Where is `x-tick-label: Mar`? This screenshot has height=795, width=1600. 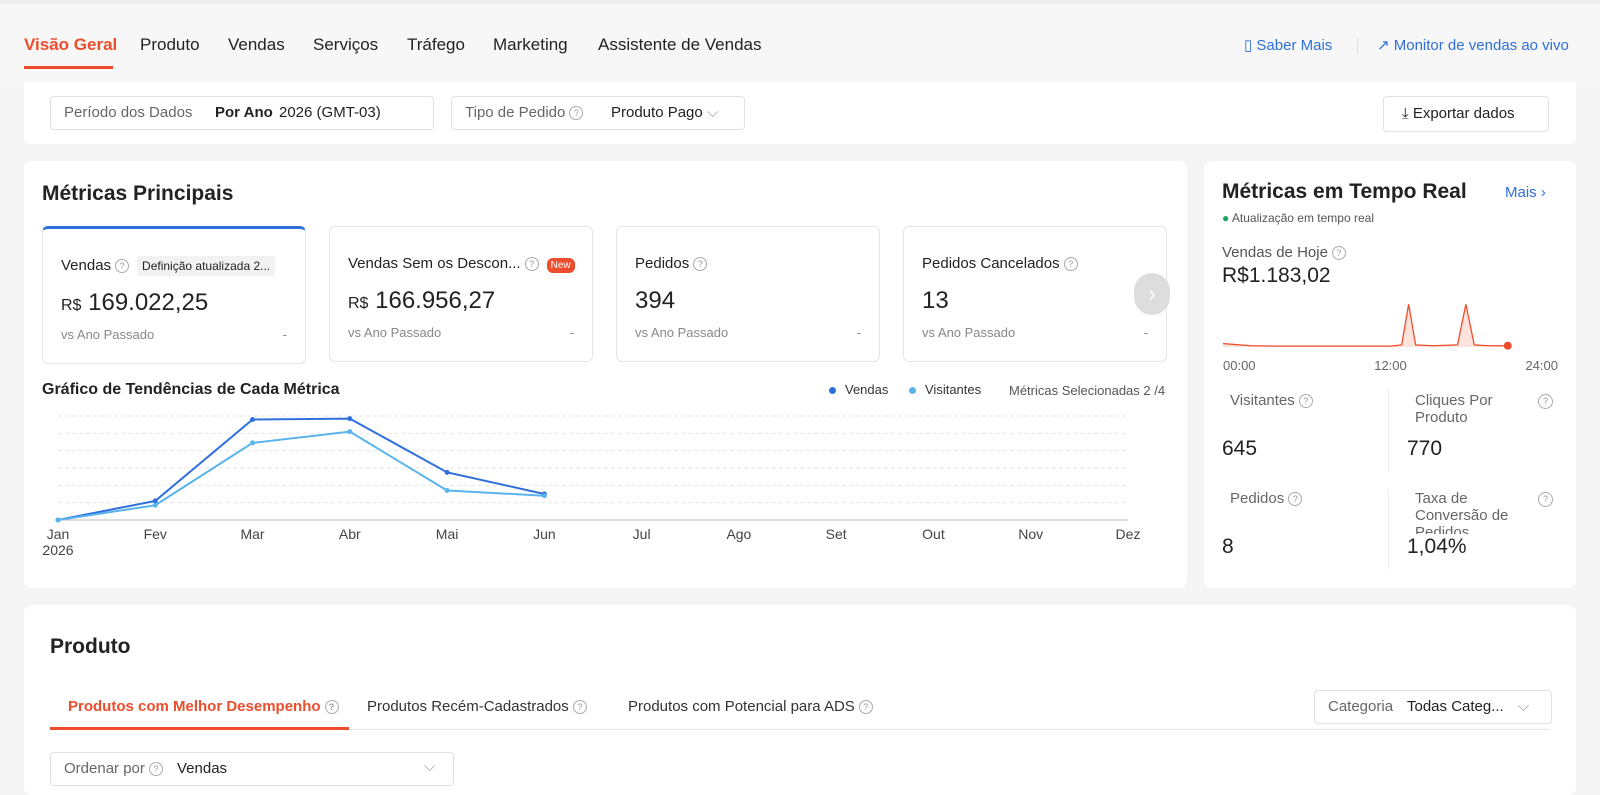 x-tick-label: Mar is located at coordinates (252, 534).